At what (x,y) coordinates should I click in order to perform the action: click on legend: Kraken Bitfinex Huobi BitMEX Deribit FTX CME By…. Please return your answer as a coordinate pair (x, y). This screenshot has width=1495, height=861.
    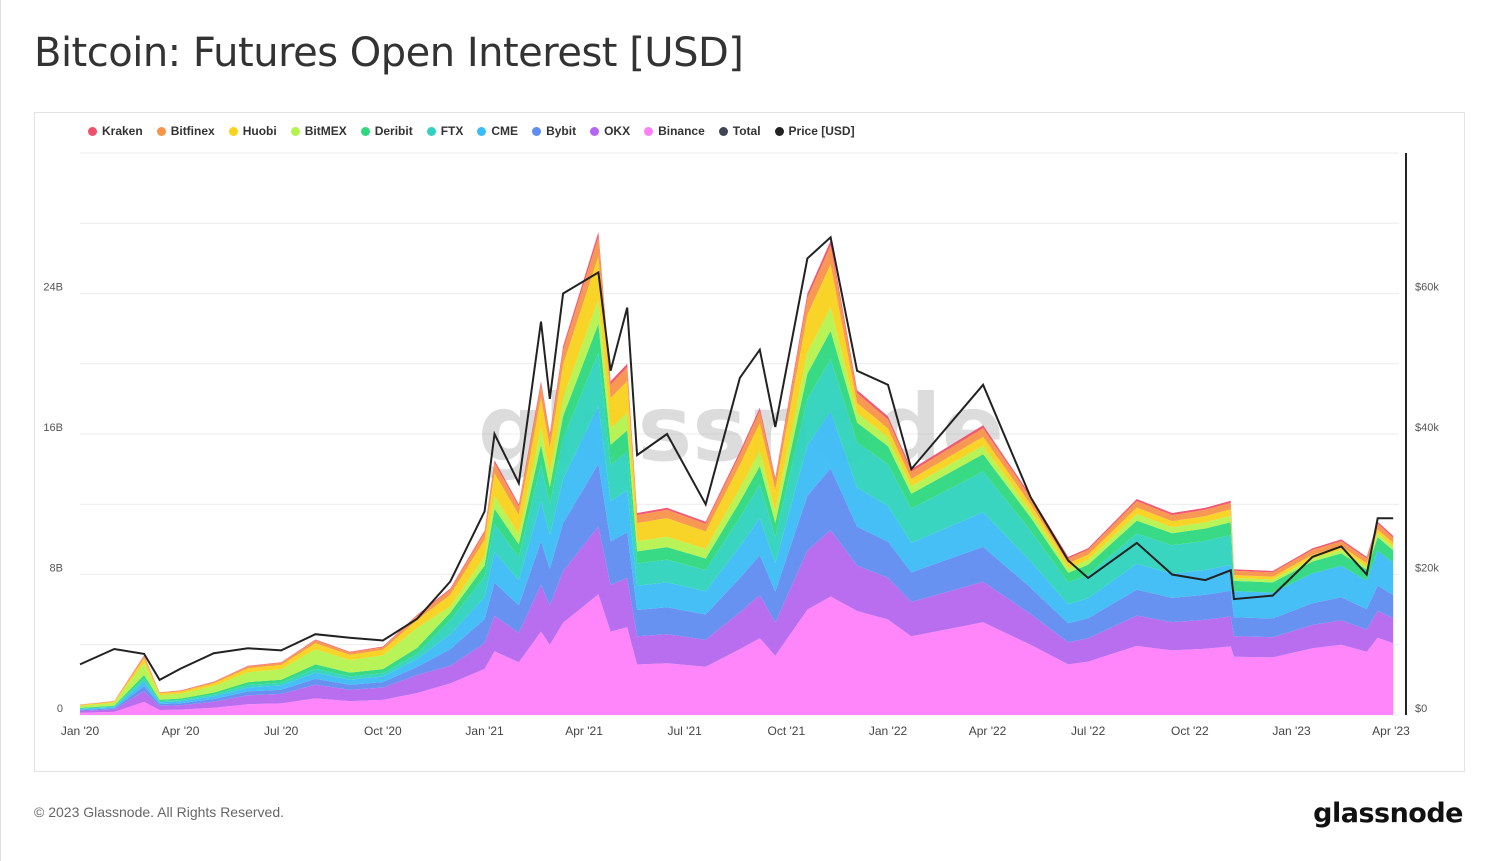
    Looking at the image, I should click on (471, 131).